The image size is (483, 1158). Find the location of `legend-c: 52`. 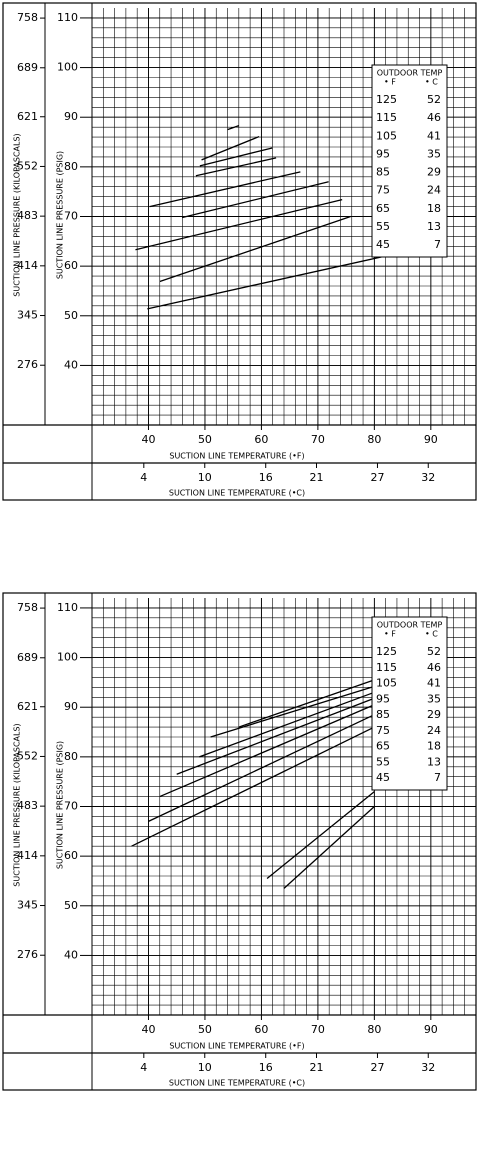

legend-c: 52 is located at coordinates (434, 99).